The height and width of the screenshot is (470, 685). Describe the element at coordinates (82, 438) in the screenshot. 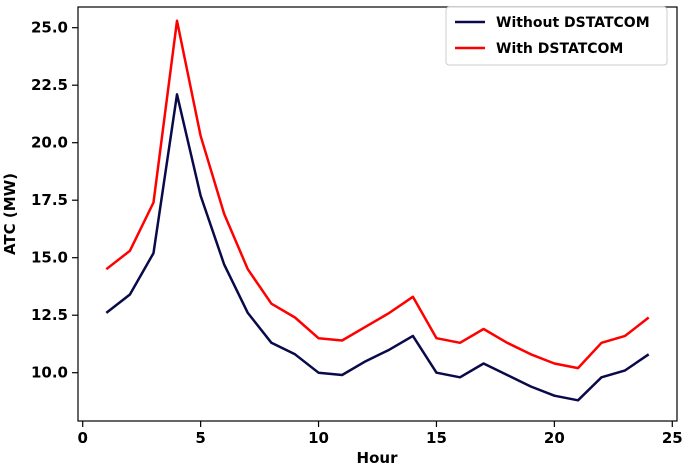

I see `x-tick-label: 0` at that location.